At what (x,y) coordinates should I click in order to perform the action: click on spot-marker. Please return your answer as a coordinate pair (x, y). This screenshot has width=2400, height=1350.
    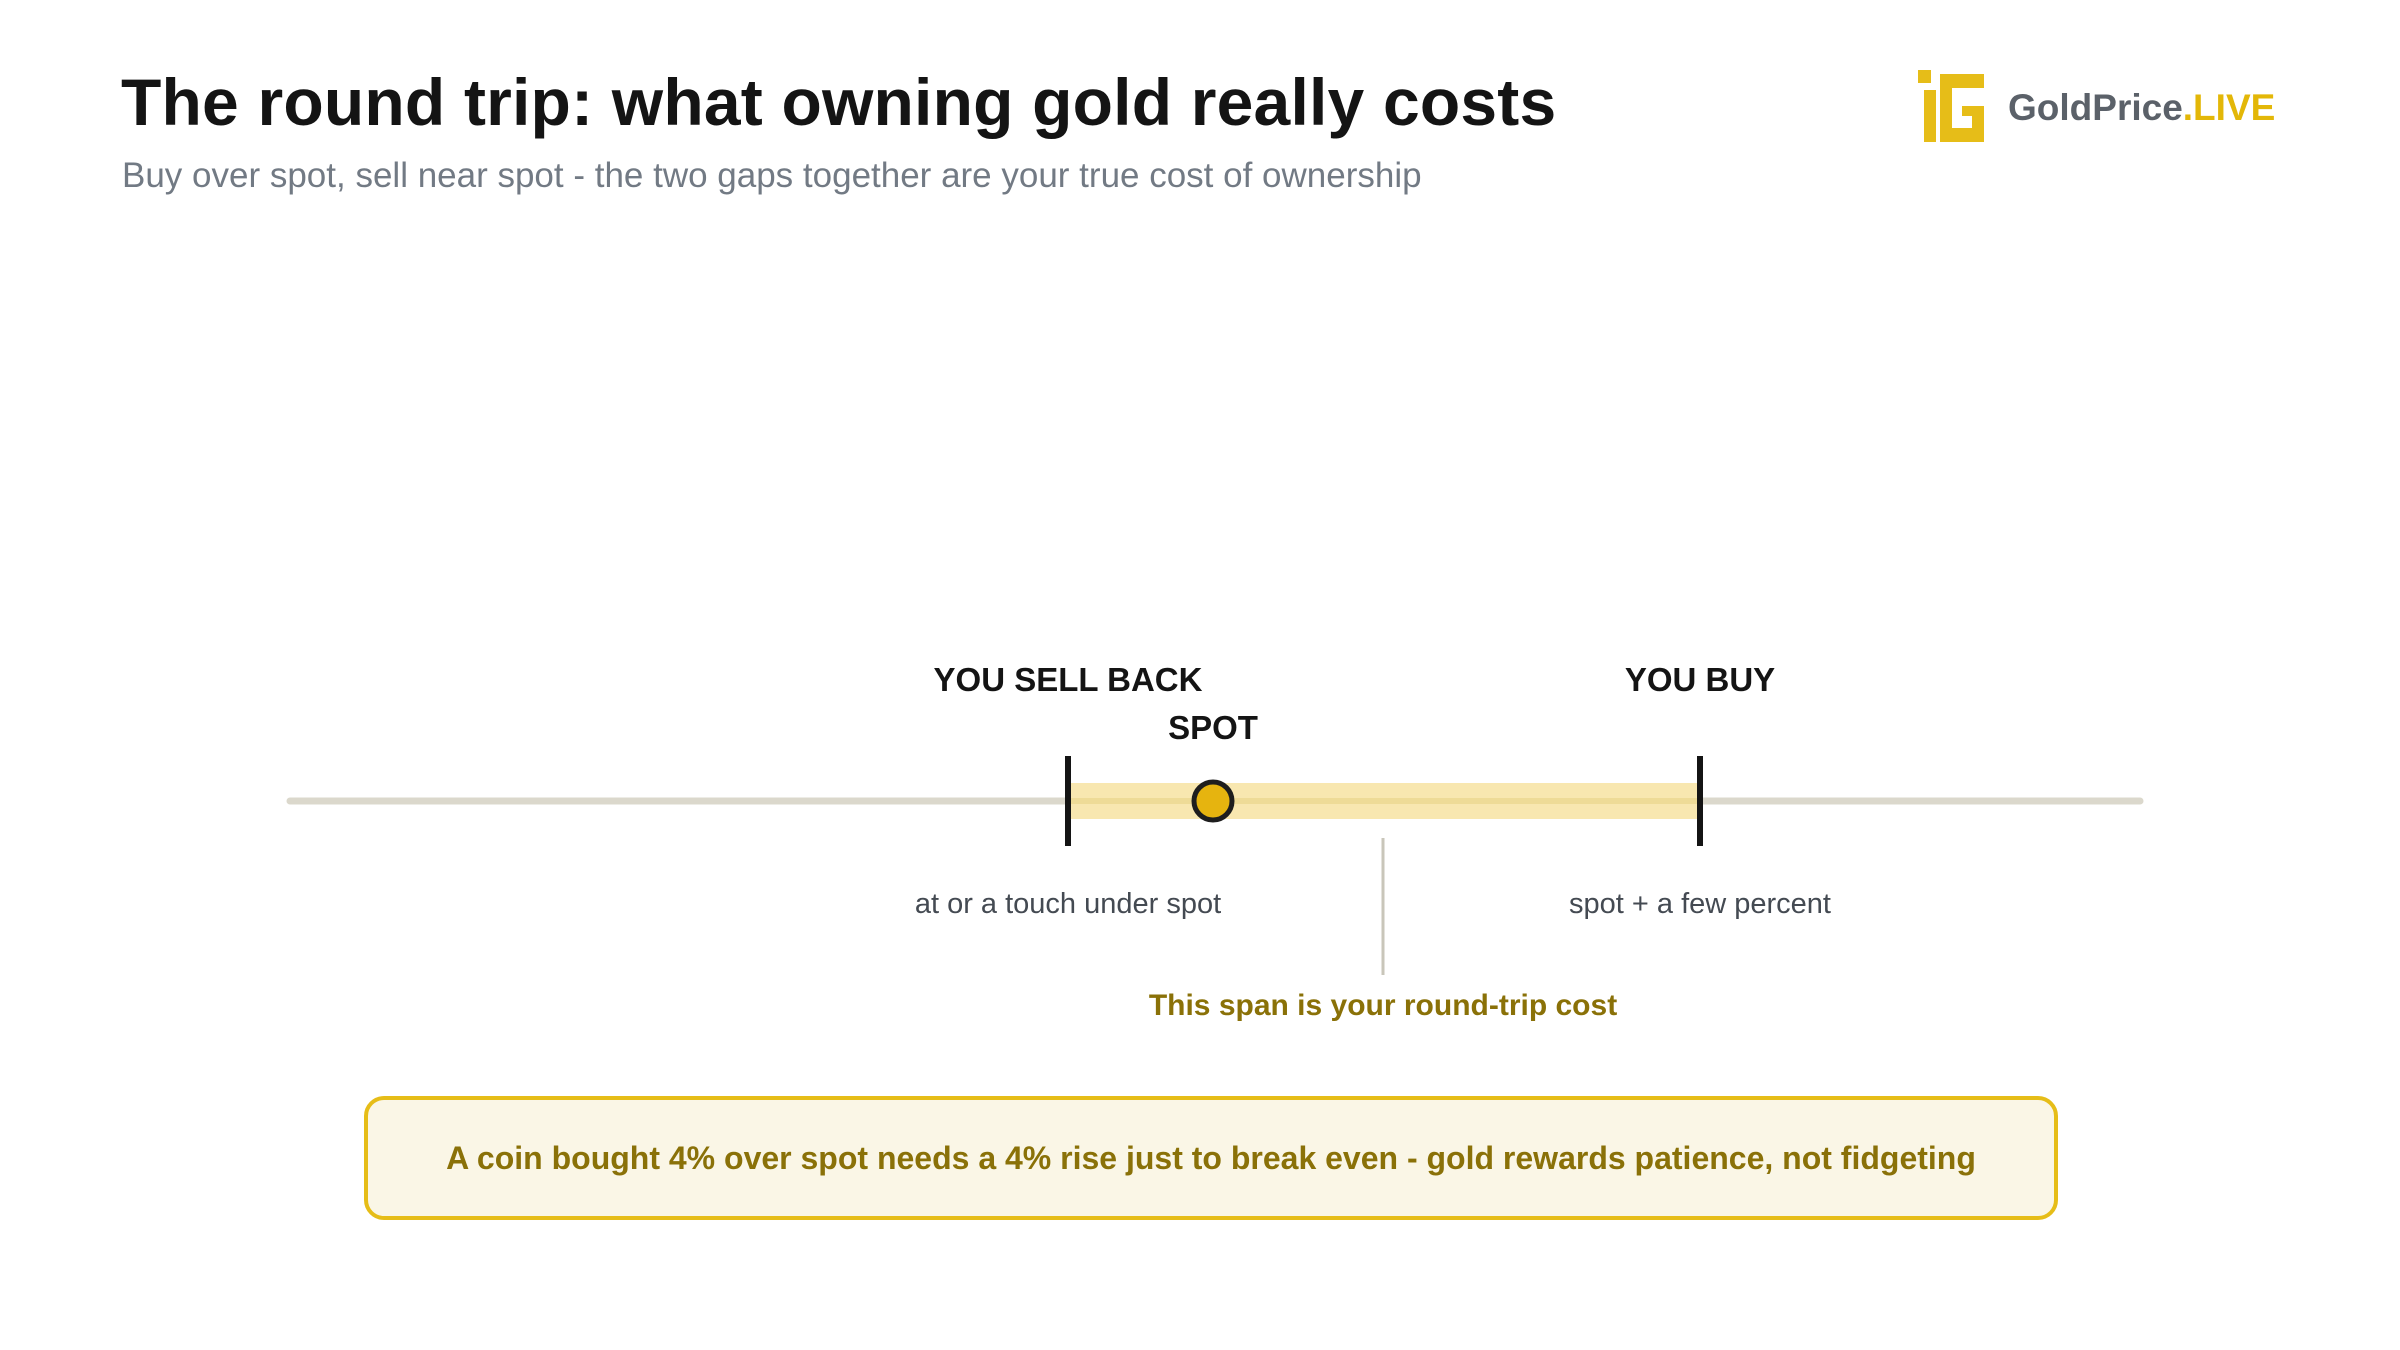
    Looking at the image, I should click on (1213, 801).